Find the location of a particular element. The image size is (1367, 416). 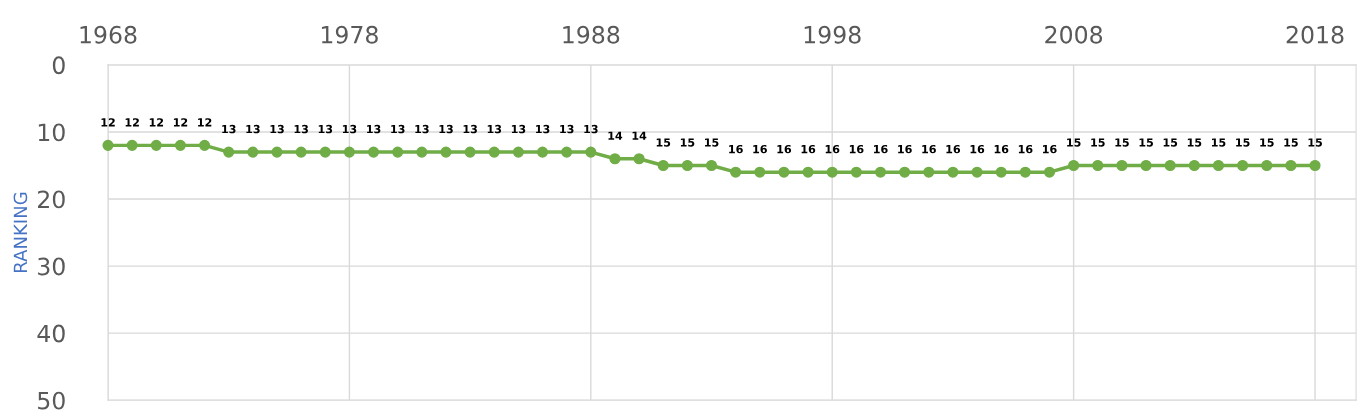

x-tick-label: 1968 is located at coordinates (108, 34).